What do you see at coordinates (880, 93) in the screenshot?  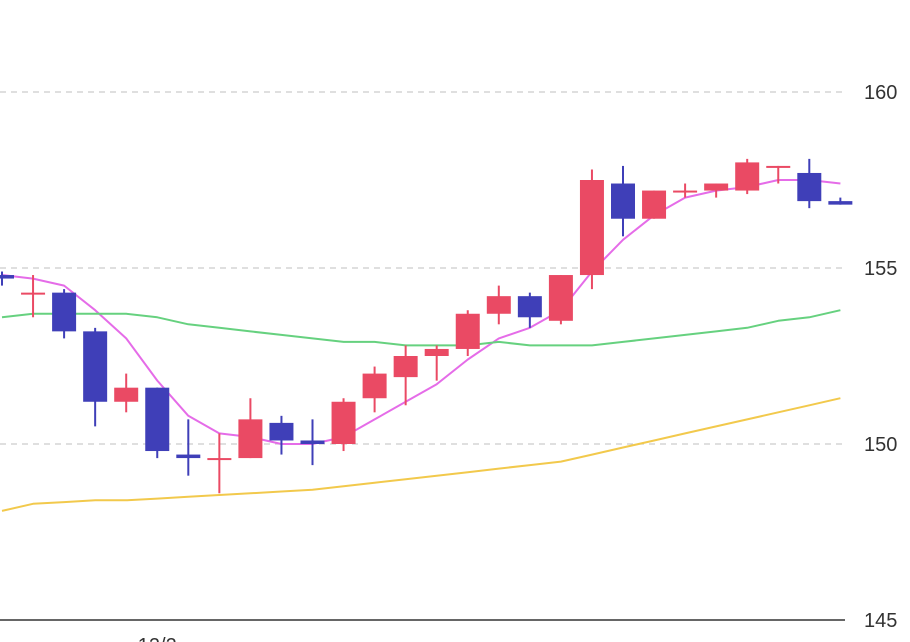 I see `y-tick-label: 160` at bounding box center [880, 93].